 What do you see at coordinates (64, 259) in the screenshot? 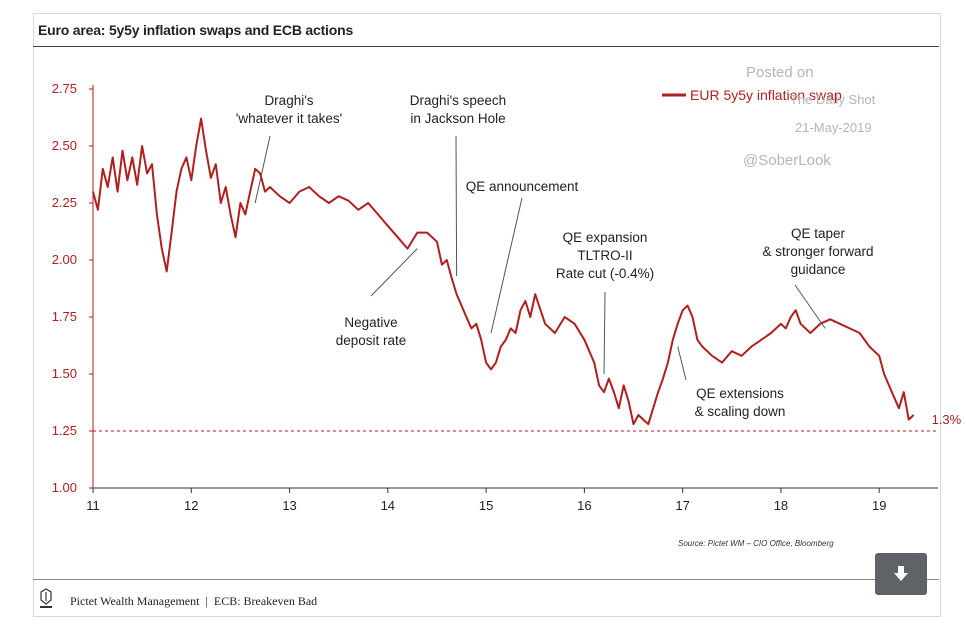
I see `y-tick-label: 2.00` at bounding box center [64, 259].